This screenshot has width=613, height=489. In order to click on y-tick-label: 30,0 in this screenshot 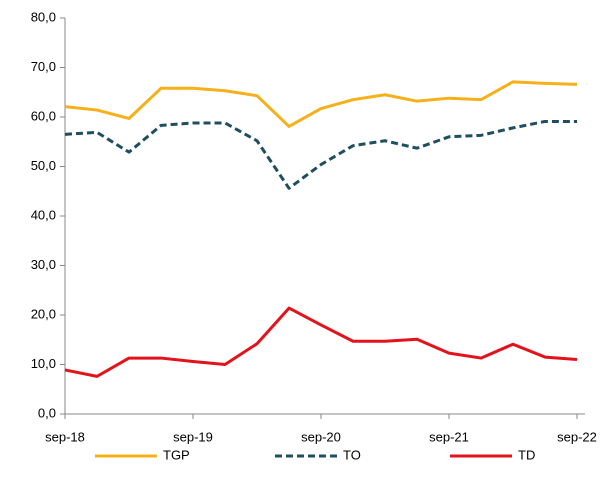, I will do `click(43, 264)`.